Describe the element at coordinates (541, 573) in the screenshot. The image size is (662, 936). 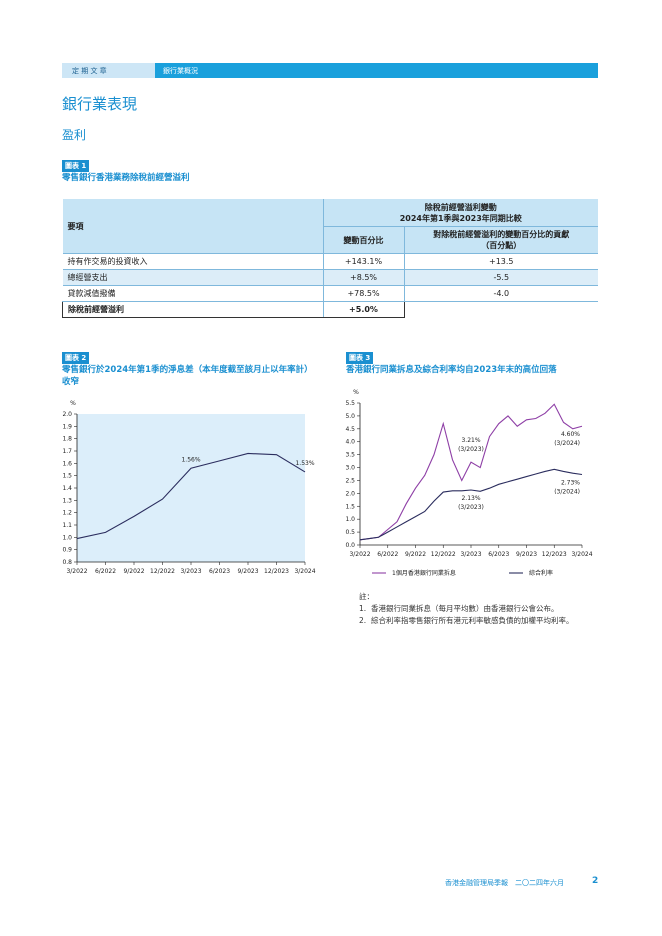
I see `legend-label: 綜合利率` at that location.